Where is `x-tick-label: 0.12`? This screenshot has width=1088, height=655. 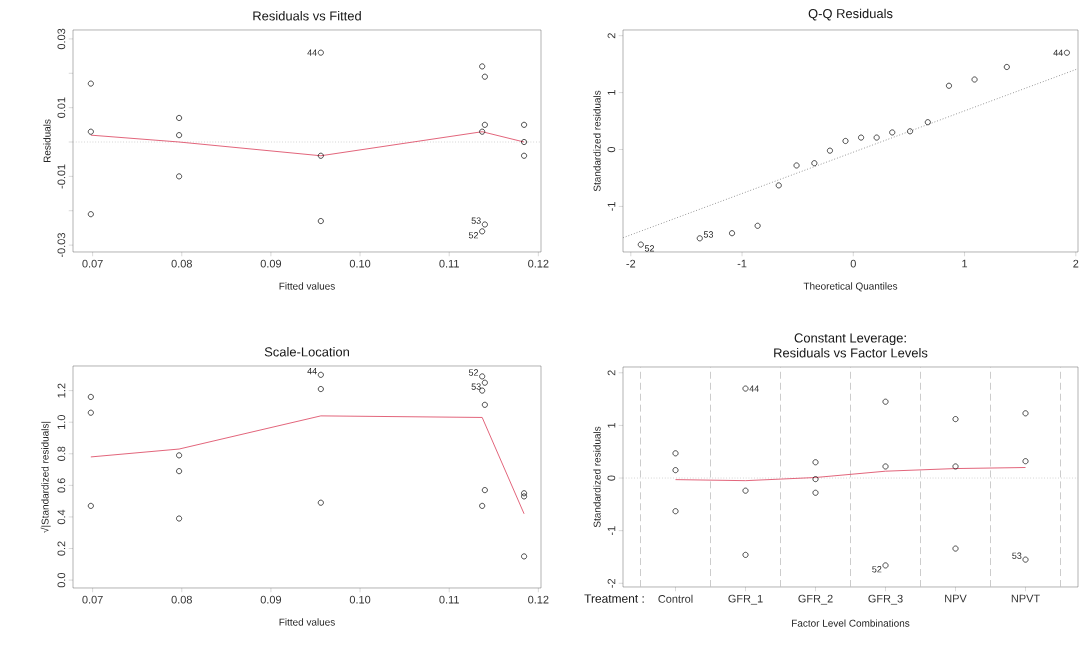
x-tick-label: 0.12 is located at coordinates (538, 263).